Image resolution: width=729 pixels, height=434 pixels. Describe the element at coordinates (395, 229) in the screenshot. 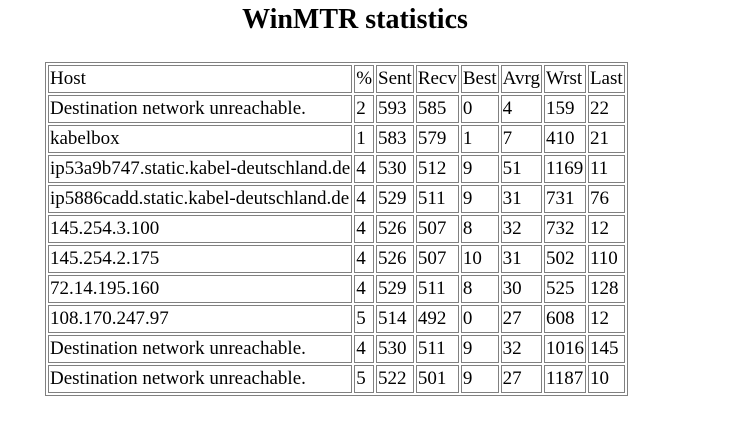

I see `stat-cell: 526` at that location.